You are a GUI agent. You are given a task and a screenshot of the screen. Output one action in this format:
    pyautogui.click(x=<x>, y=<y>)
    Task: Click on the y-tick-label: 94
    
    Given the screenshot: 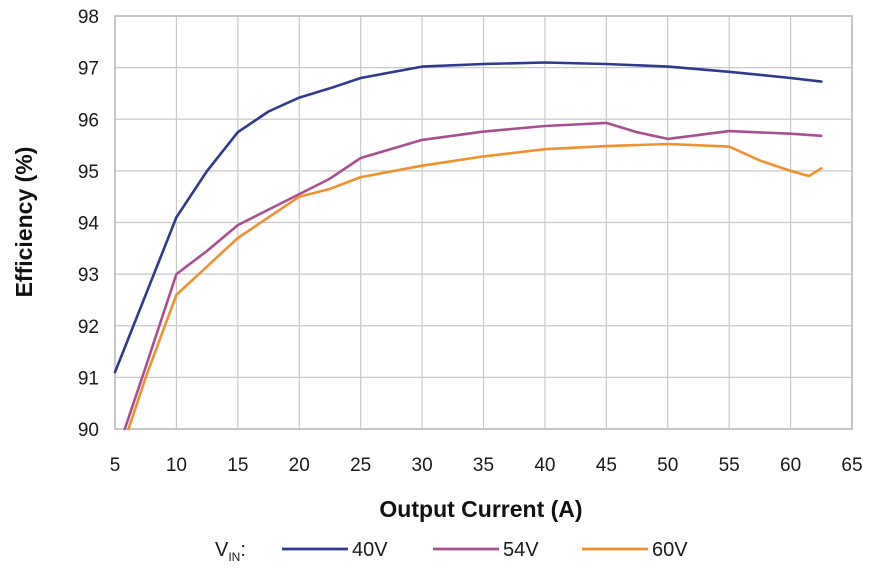 What is the action you would take?
    pyautogui.click(x=89, y=224)
    